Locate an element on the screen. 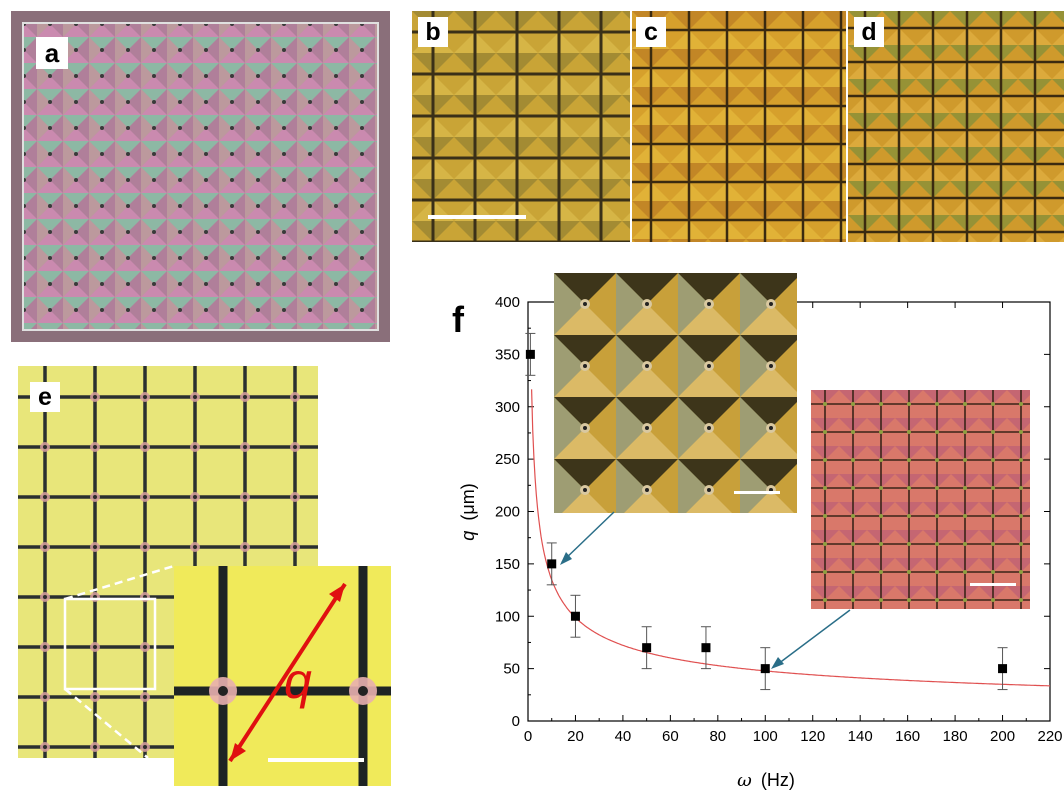 The height and width of the screenshot is (797, 1064). panel-d-image: d is located at coordinates (956, 126).